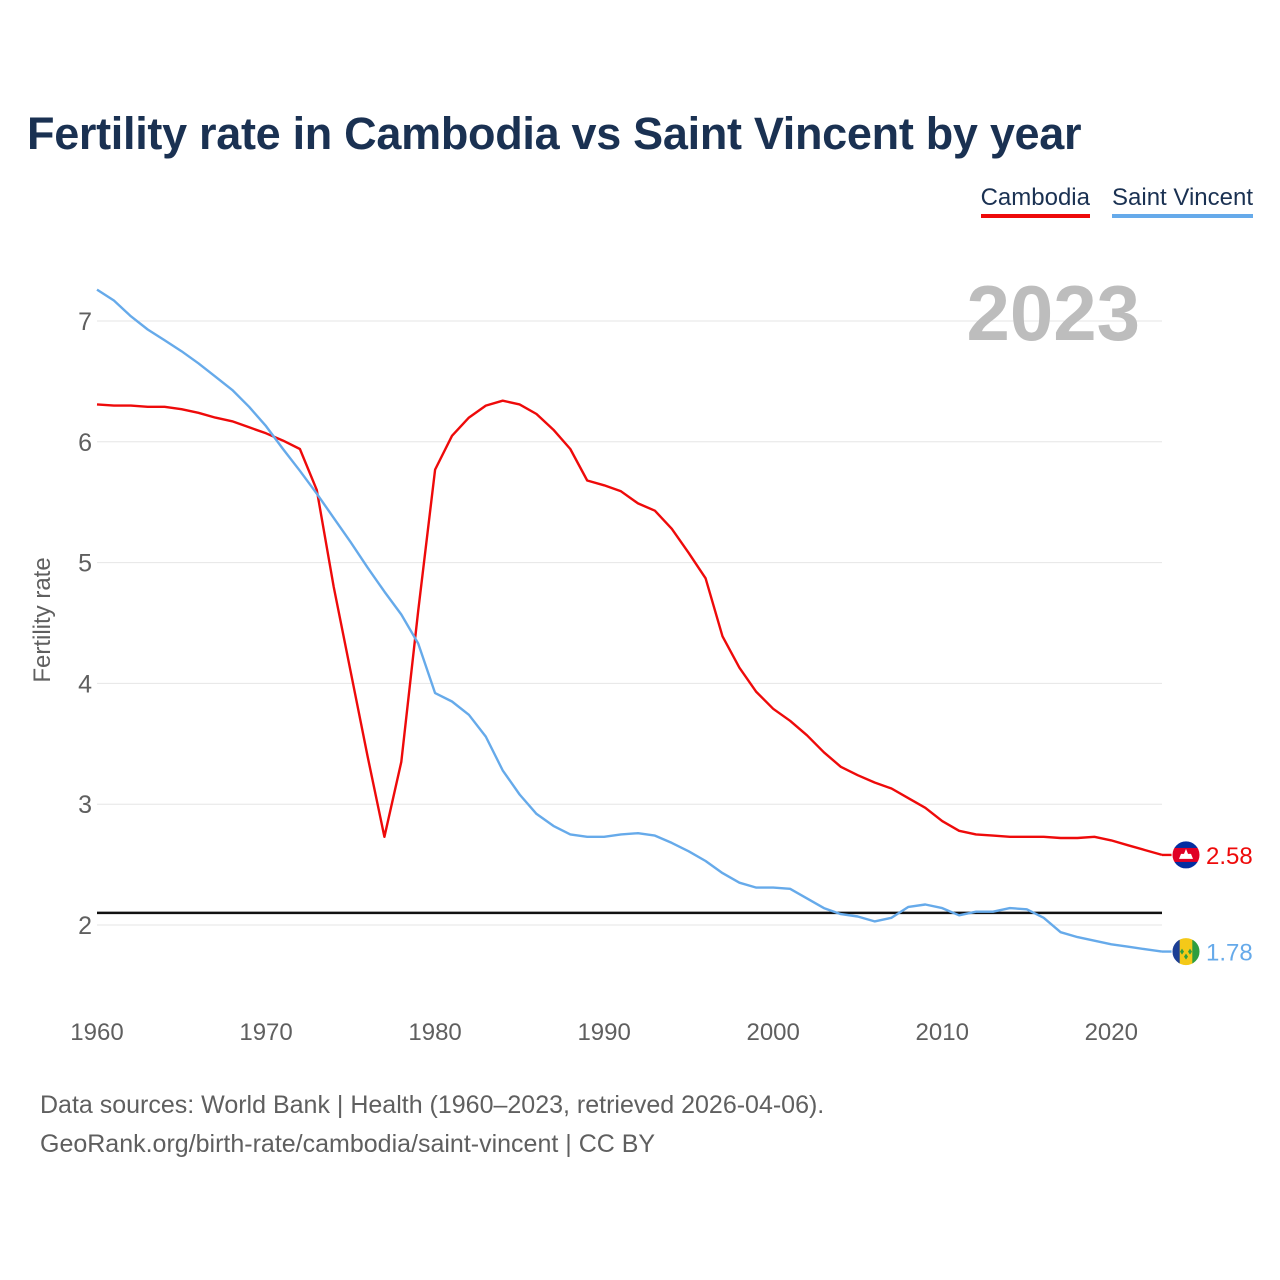  Describe the element at coordinates (85, 684) in the screenshot. I see `y-tick-label: 4` at that location.